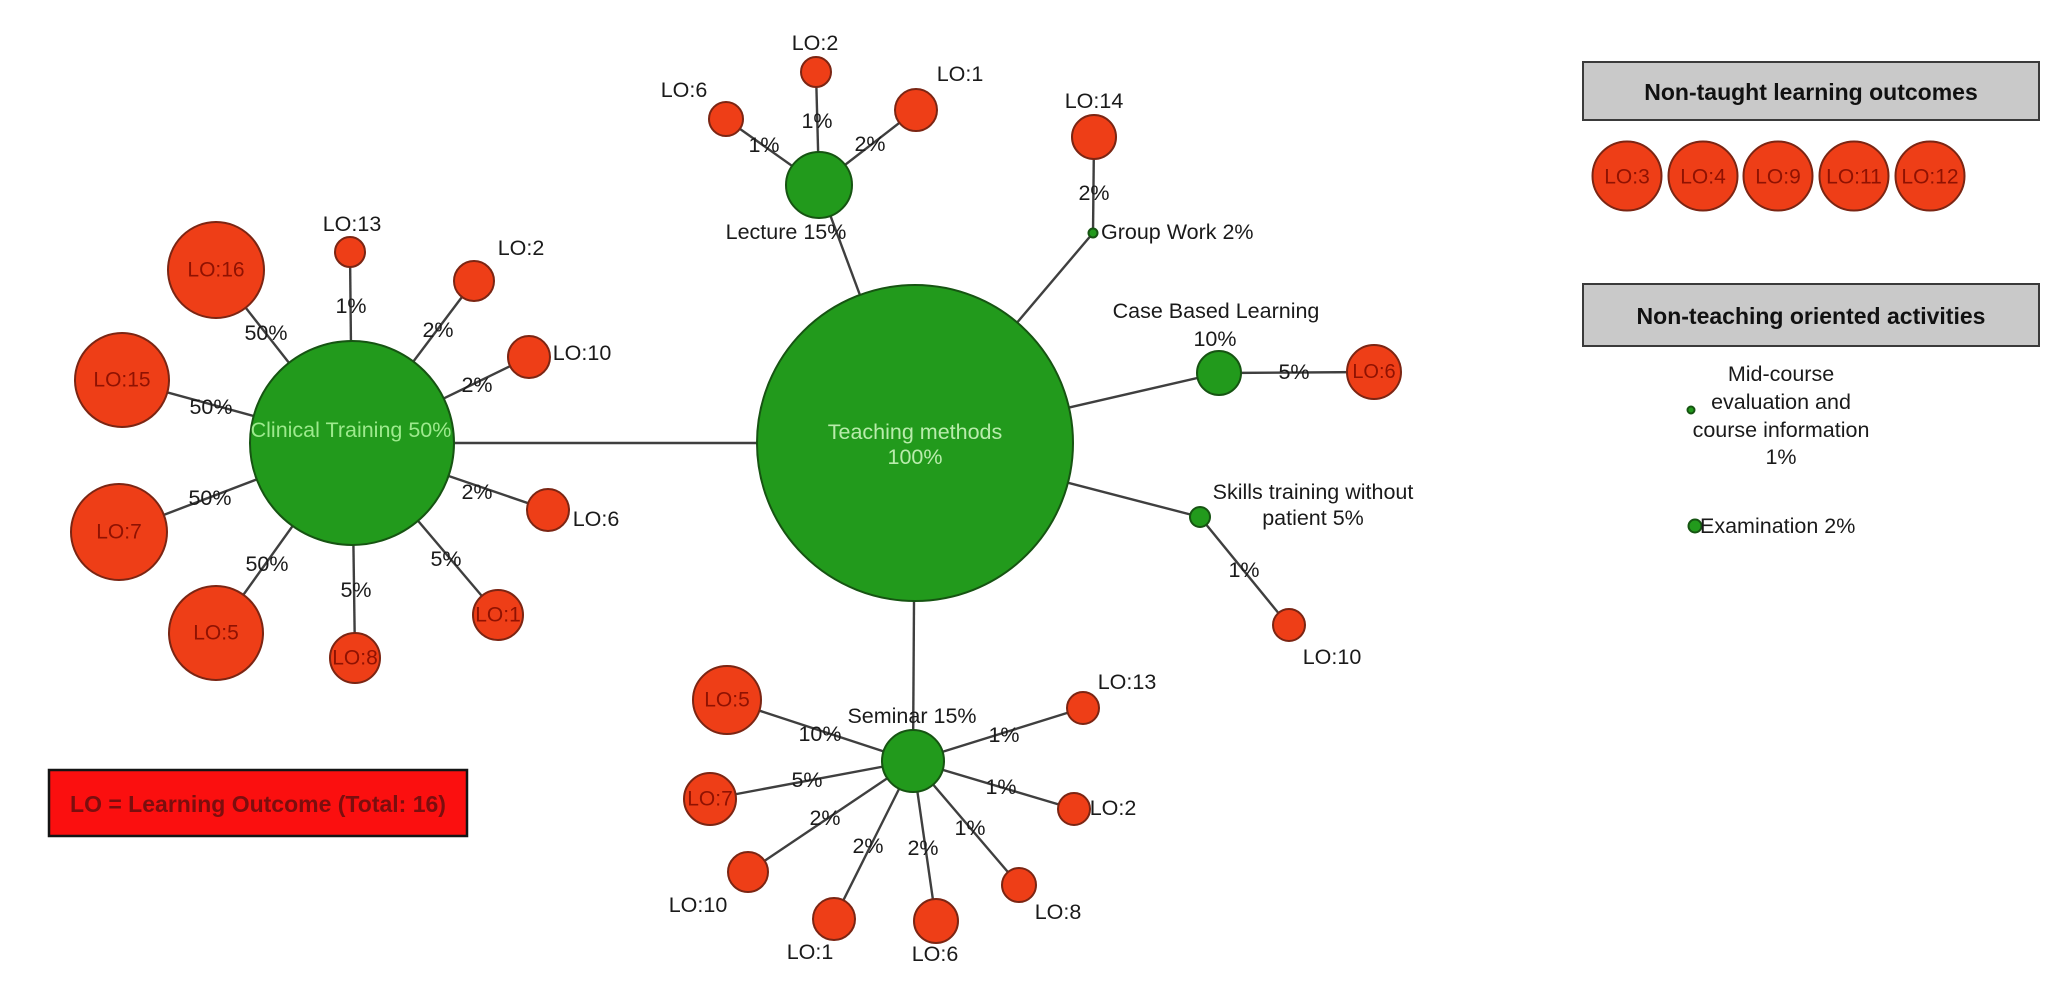 The image size is (2059, 1001). Describe the element at coordinates (1781, 402) in the screenshot. I see `svg-text: evaluation and` at that location.